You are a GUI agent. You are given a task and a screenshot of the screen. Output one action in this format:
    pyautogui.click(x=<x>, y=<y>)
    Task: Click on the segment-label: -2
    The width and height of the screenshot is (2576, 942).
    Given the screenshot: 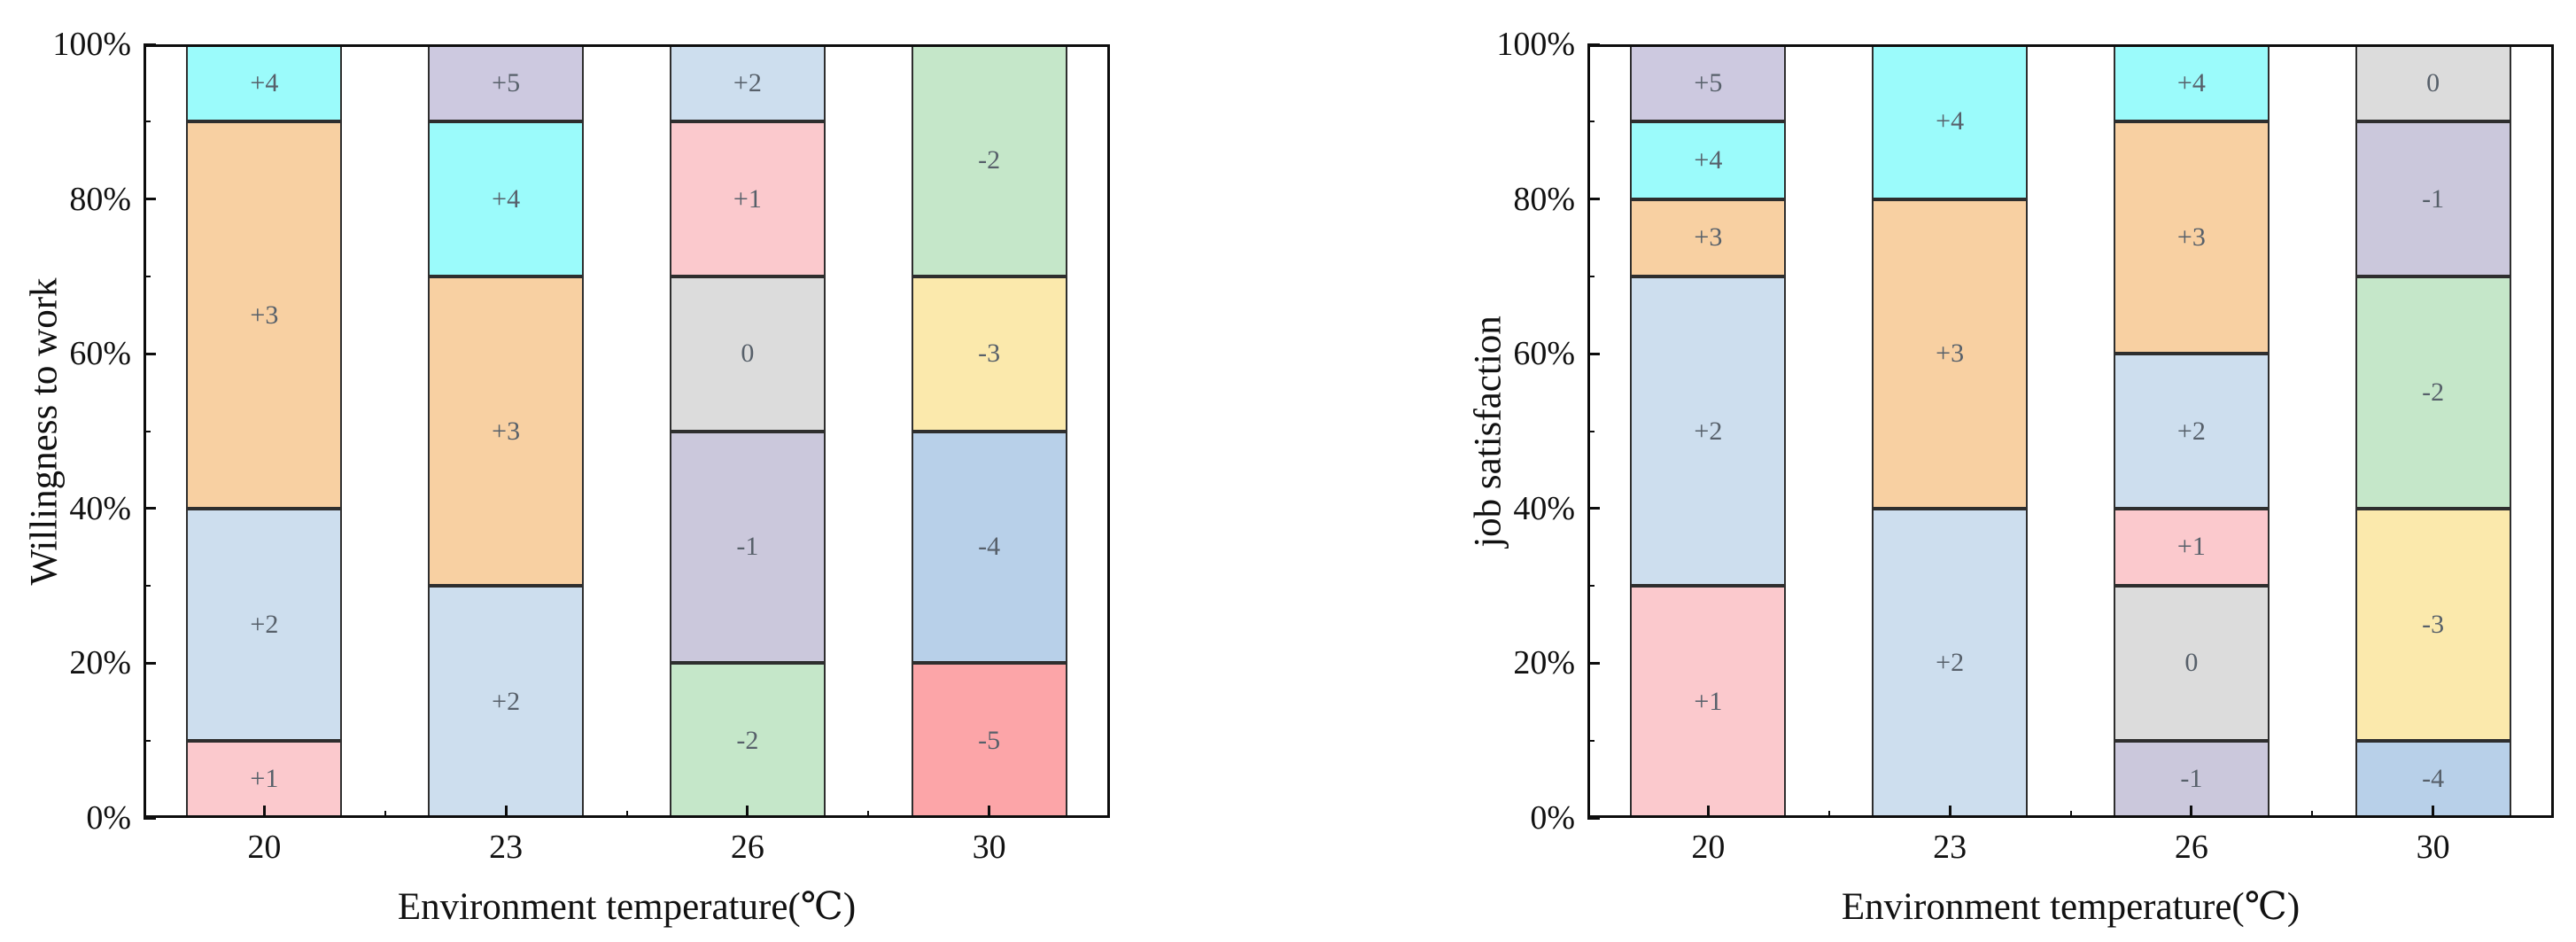 What is the action you would take?
    pyautogui.click(x=2433, y=392)
    